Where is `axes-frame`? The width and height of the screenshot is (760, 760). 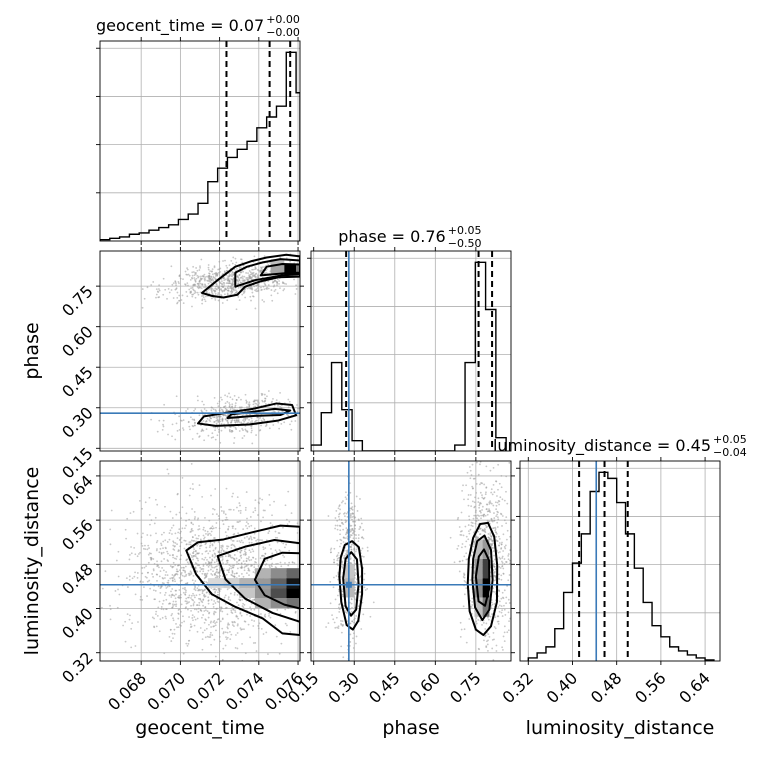
axes-frame is located at coordinates (200, 351).